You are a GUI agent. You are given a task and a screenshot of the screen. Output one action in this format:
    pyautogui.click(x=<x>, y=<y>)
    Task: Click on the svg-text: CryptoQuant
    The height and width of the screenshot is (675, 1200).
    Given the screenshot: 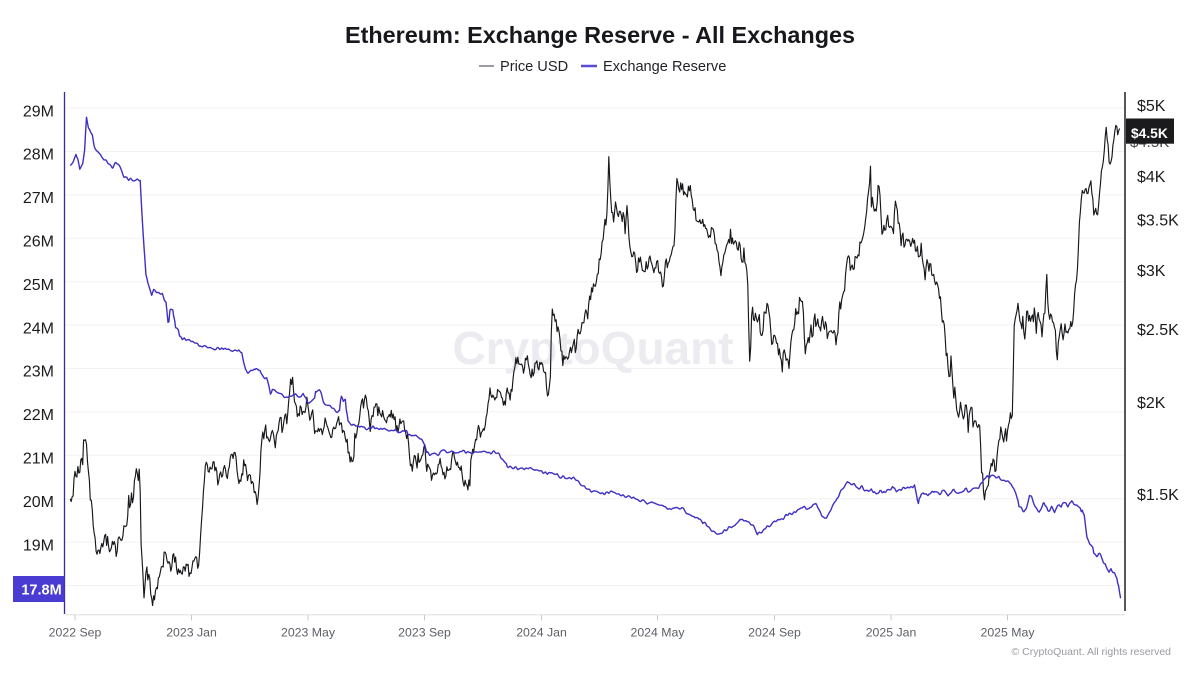 What is the action you would take?
    pyautogui.click(x=592, y=348)
    